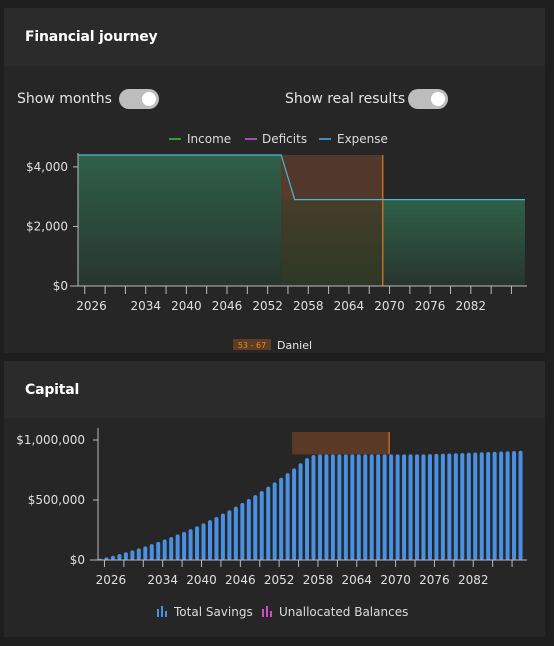 The image size is (554, 646). Describe the element at coordinates (64, 99) in the screenshot. I see `show-months-label: Show months` at that location.